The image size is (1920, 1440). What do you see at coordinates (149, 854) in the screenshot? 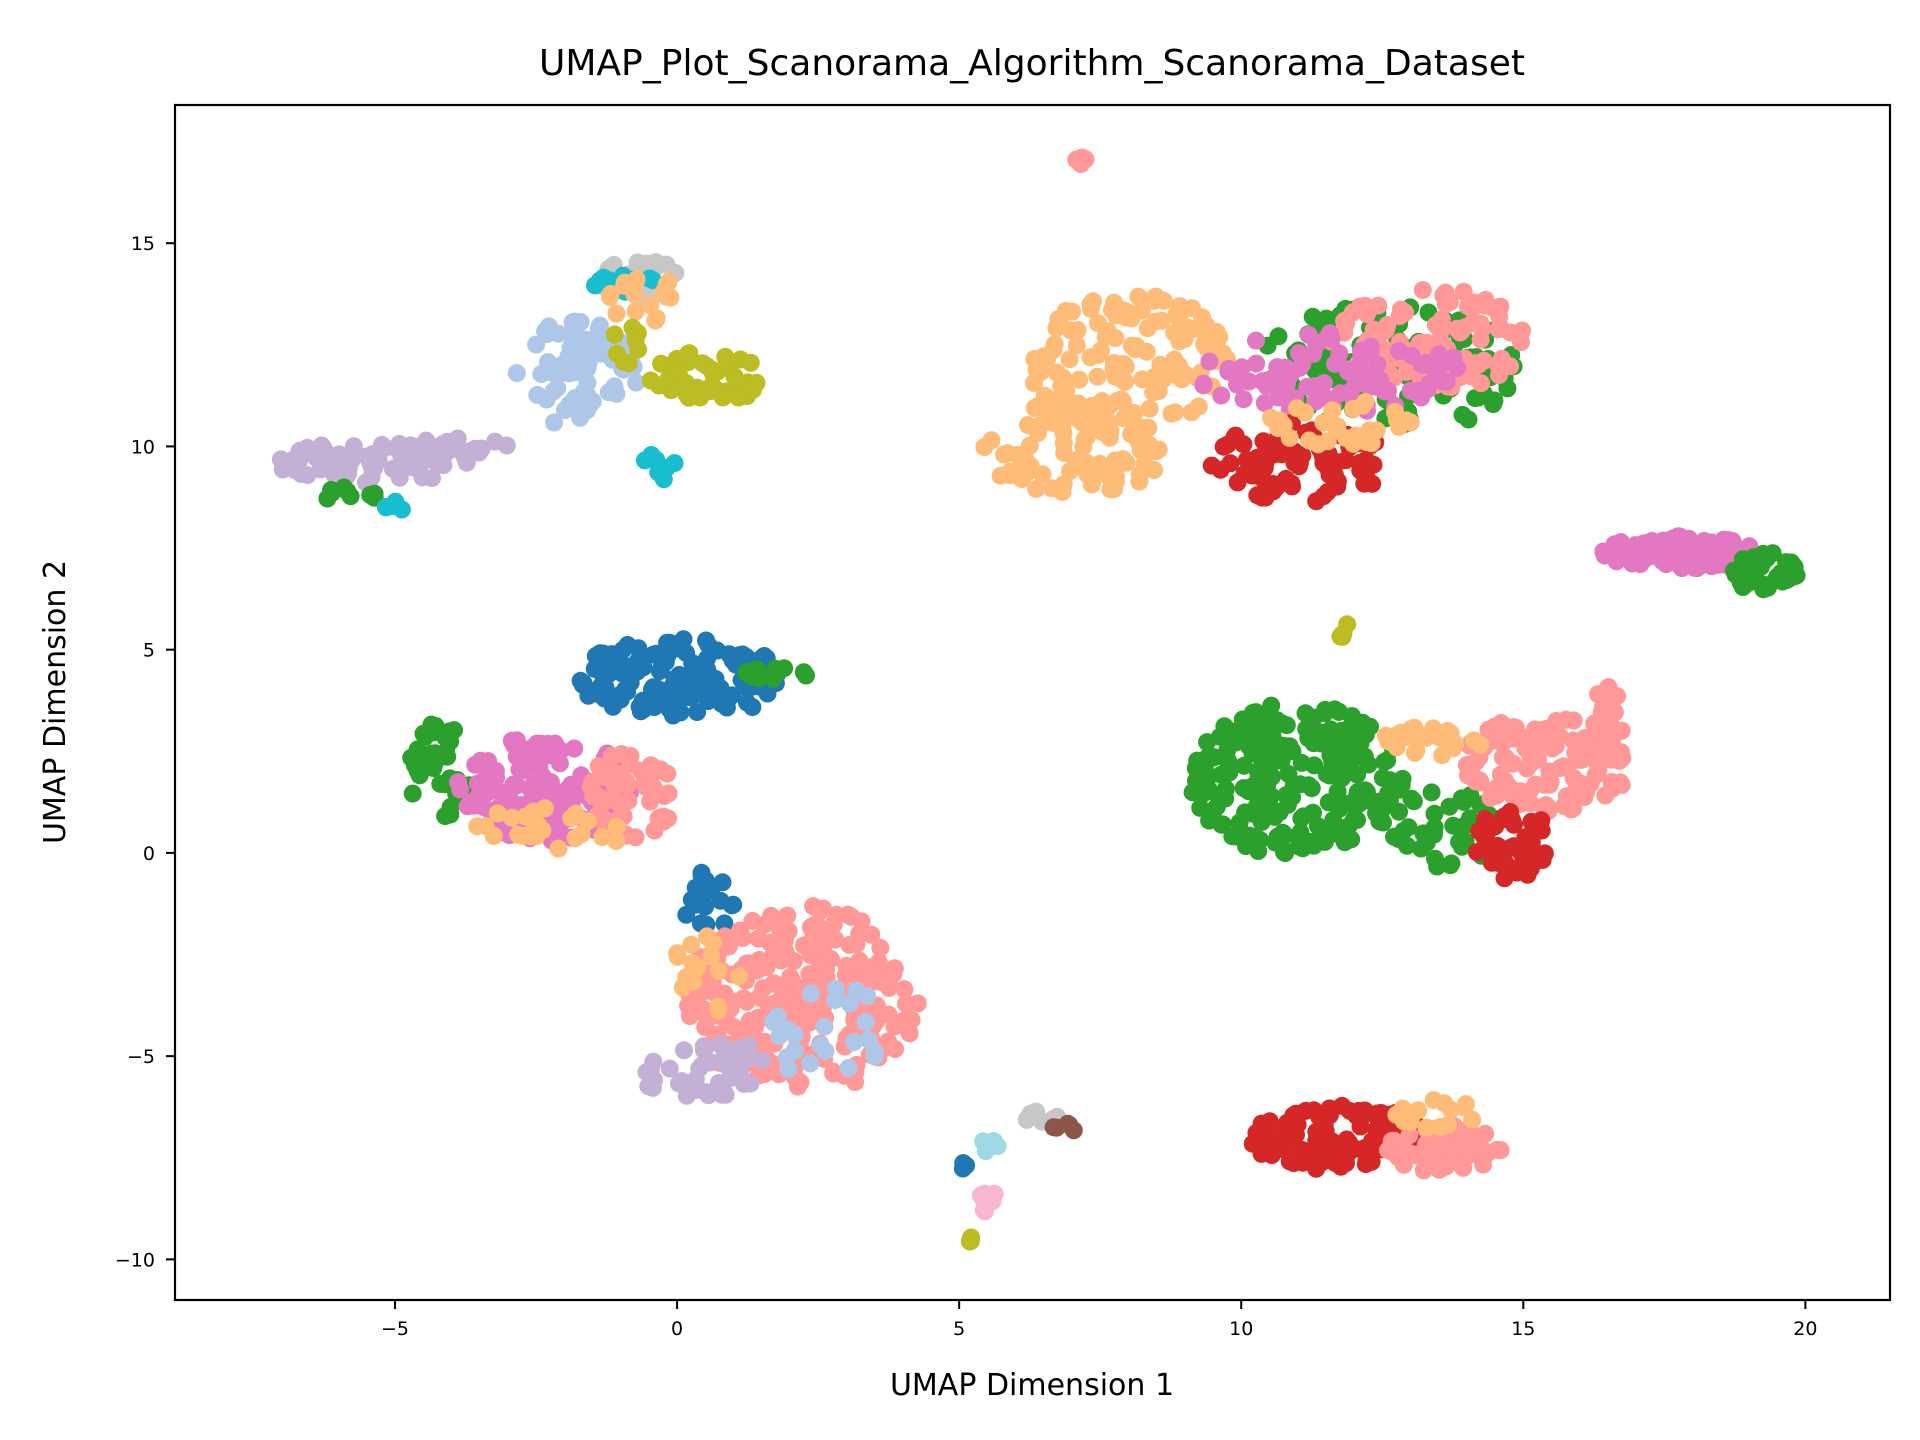
I see `y-tick-label: 0` at bounding box center [149, 854].